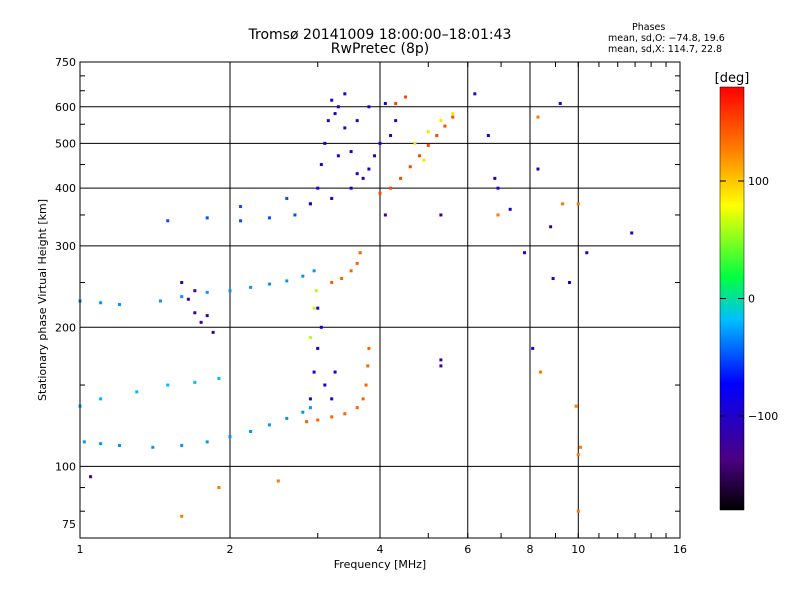 Image resolution: width=800 pixels, height=600 pixels. What do you see at coordinates (80, 549) in the screenshot?
I see `x-tick-label: 1` at bounding box center [80, 549].